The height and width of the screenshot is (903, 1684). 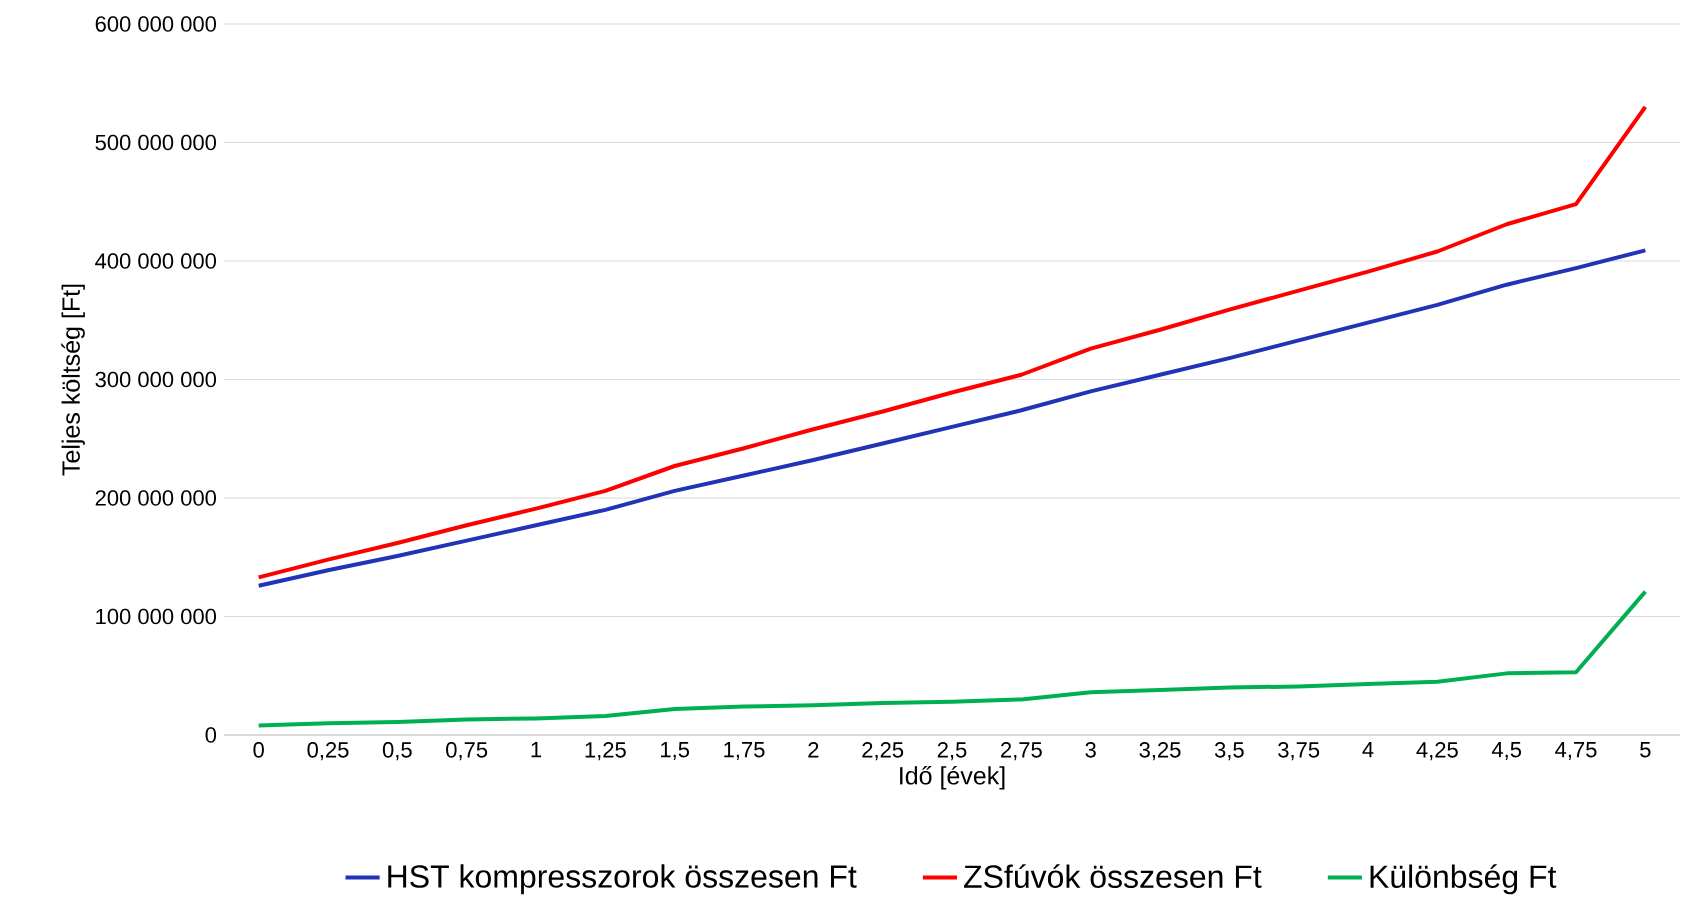 What do you see at coordinates (883, 751) in the screenshot?
I see `x-tick-label: 2,25` at bounding box center [883, 751].